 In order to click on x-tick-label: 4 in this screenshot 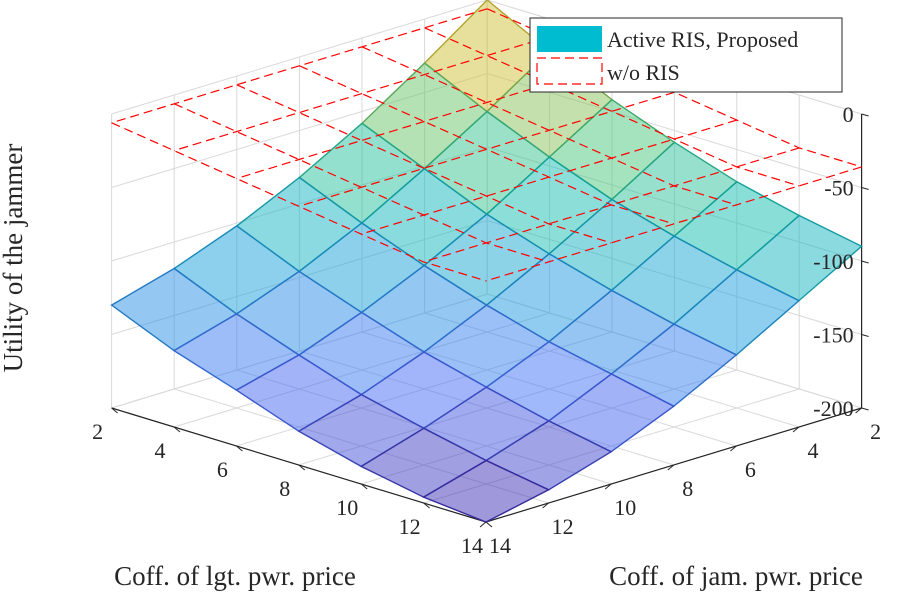, I will do `click(160, 450)`.